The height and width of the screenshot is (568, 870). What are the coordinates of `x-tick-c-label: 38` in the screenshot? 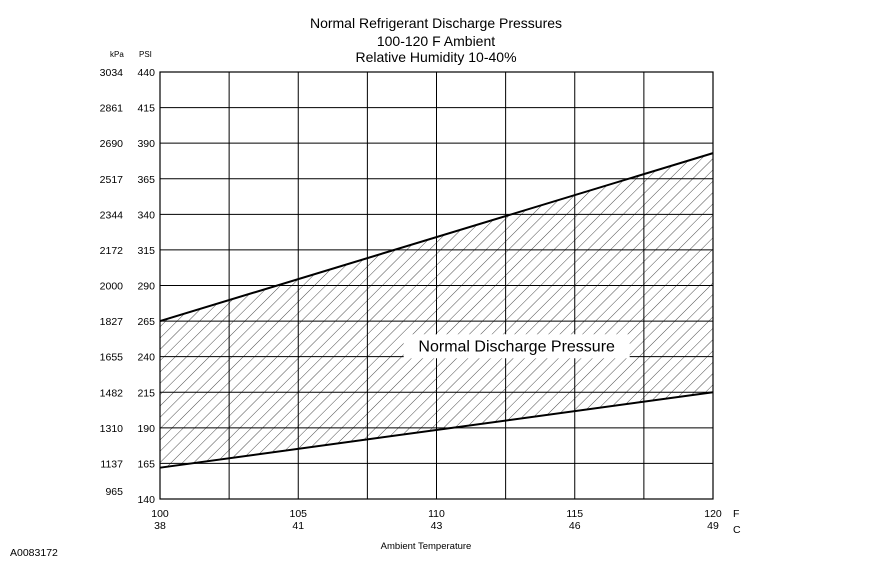 It's located at (160, 526).